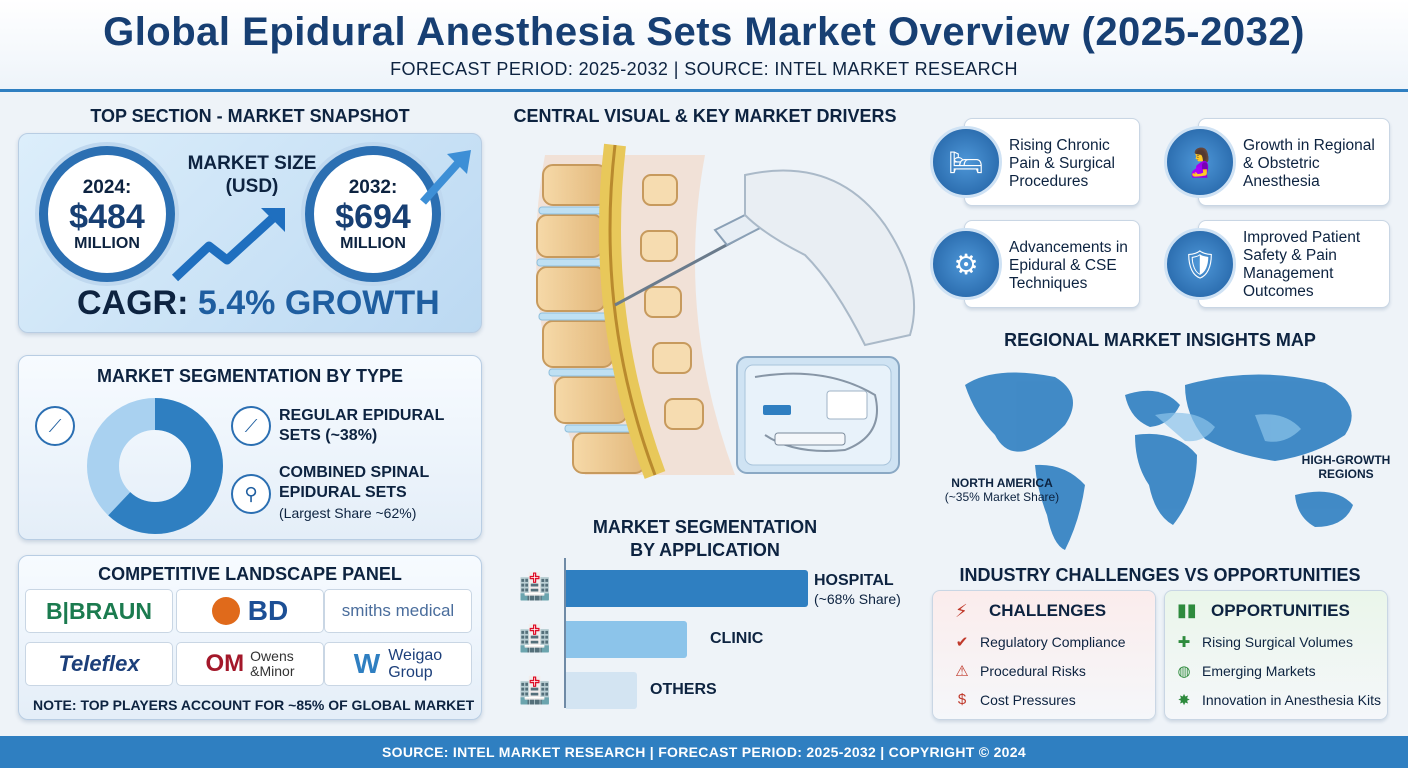 Image resolution: width=1408 pixels, height=768 pixels. What do you see at coordinates (258, 303) in the screenshot?
I see `cagr-text: CAGR: 5.4% GROWTH` at bounding box center [258, 303].